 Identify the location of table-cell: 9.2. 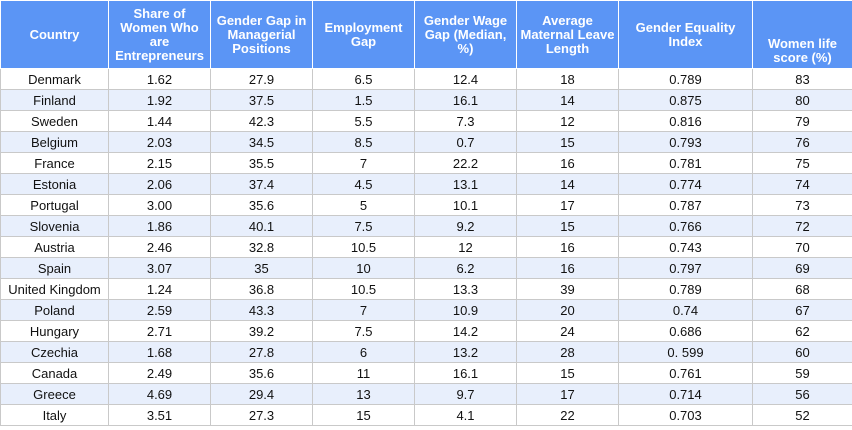
(465, 226).